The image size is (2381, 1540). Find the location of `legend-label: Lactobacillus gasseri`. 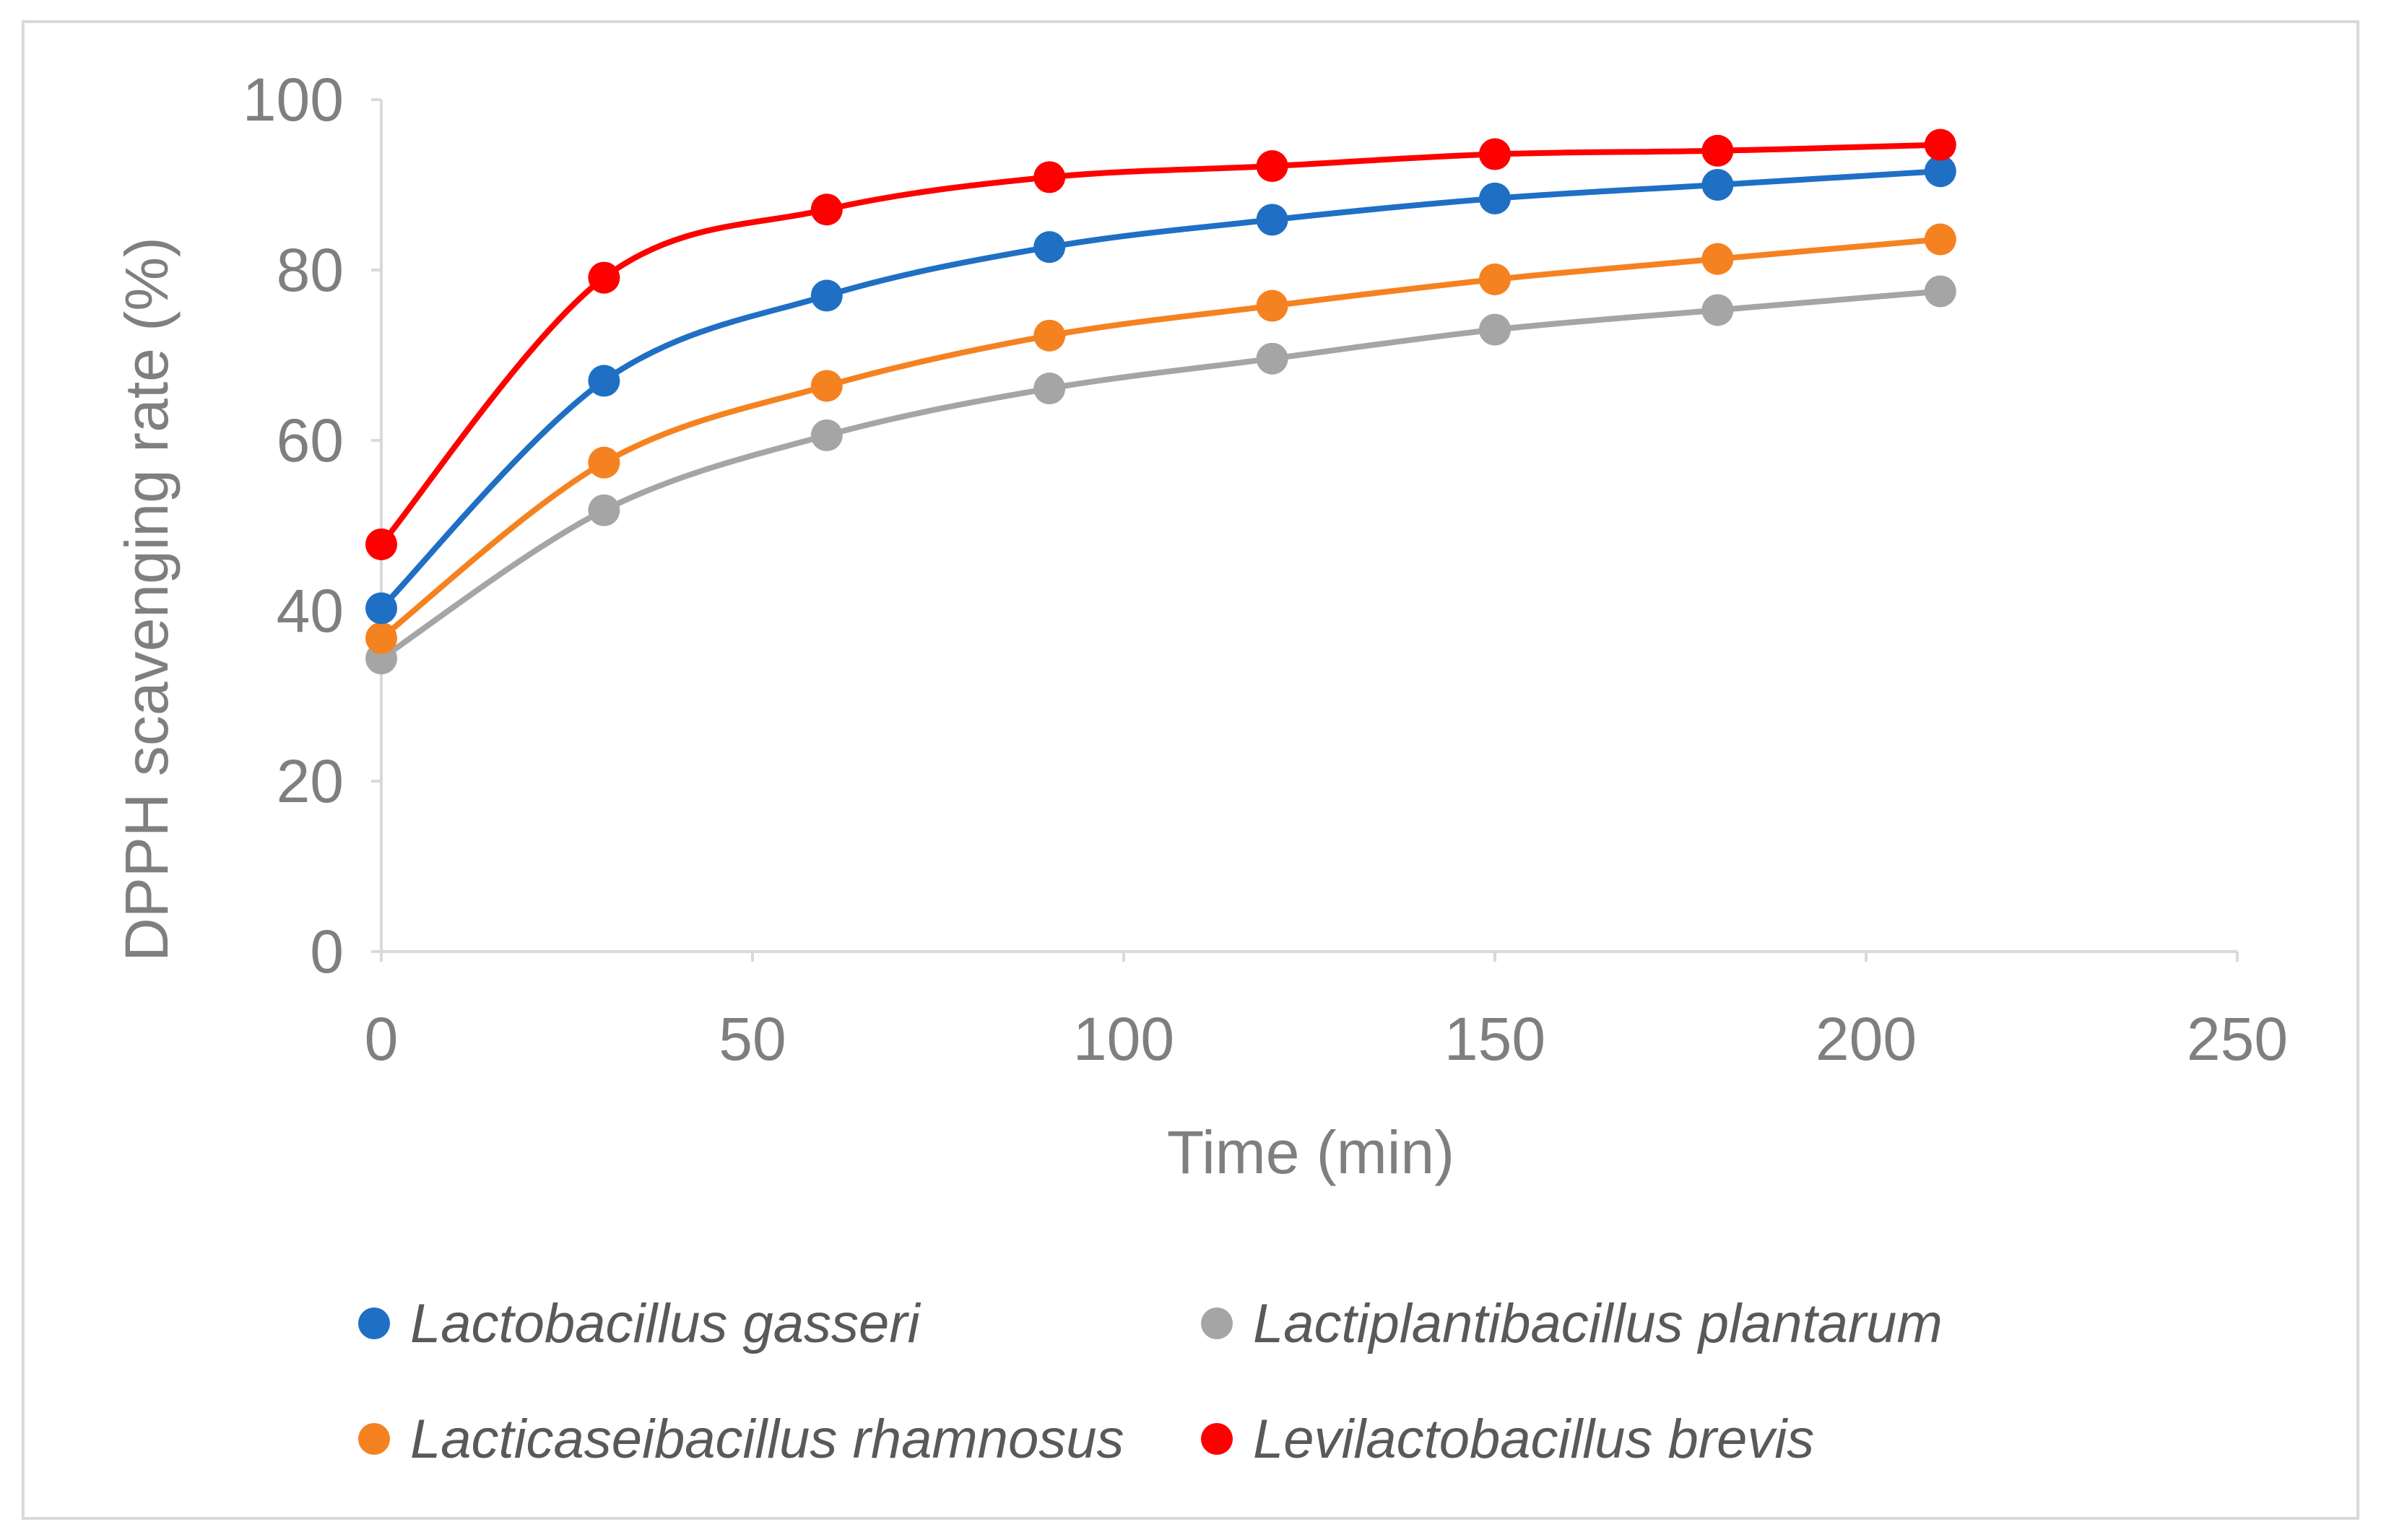

legend-label: Lactobacillus gasseri is located at coordinates (665, 1323).